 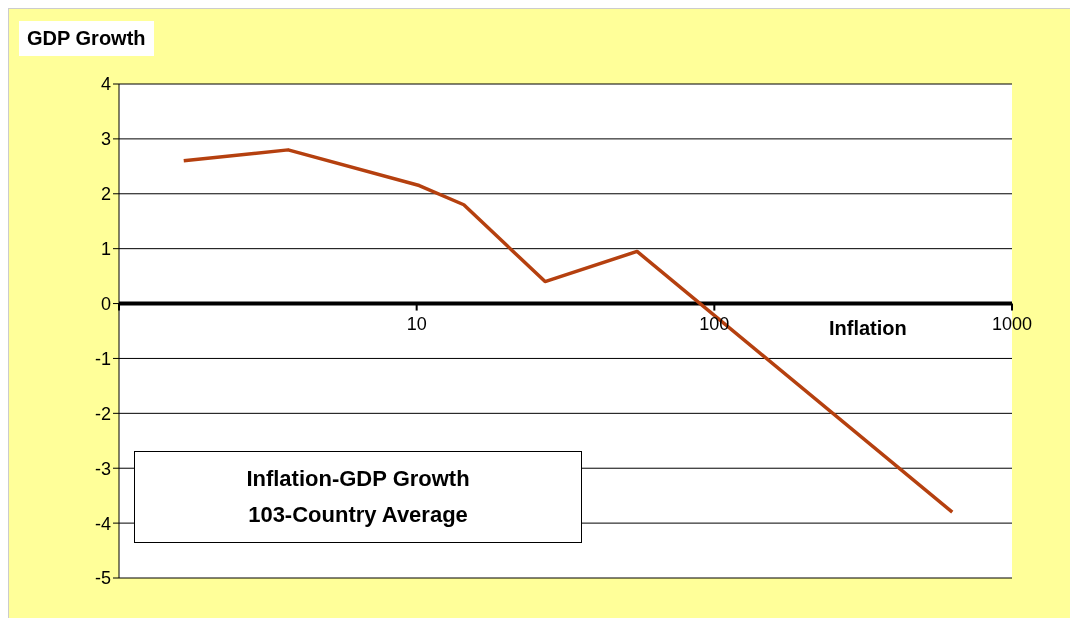 I want to click on y-axis-title: GDP Growth, so click(x=86, y=38).